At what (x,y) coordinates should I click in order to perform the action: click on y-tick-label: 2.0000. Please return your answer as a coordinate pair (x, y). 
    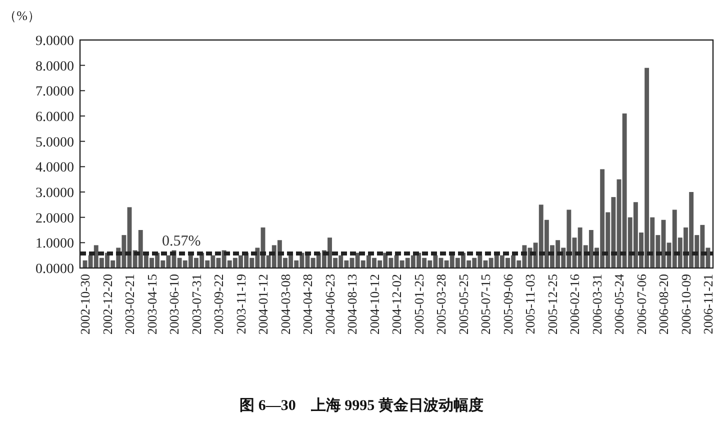
    Looking at the image, I should click on (55, 218).